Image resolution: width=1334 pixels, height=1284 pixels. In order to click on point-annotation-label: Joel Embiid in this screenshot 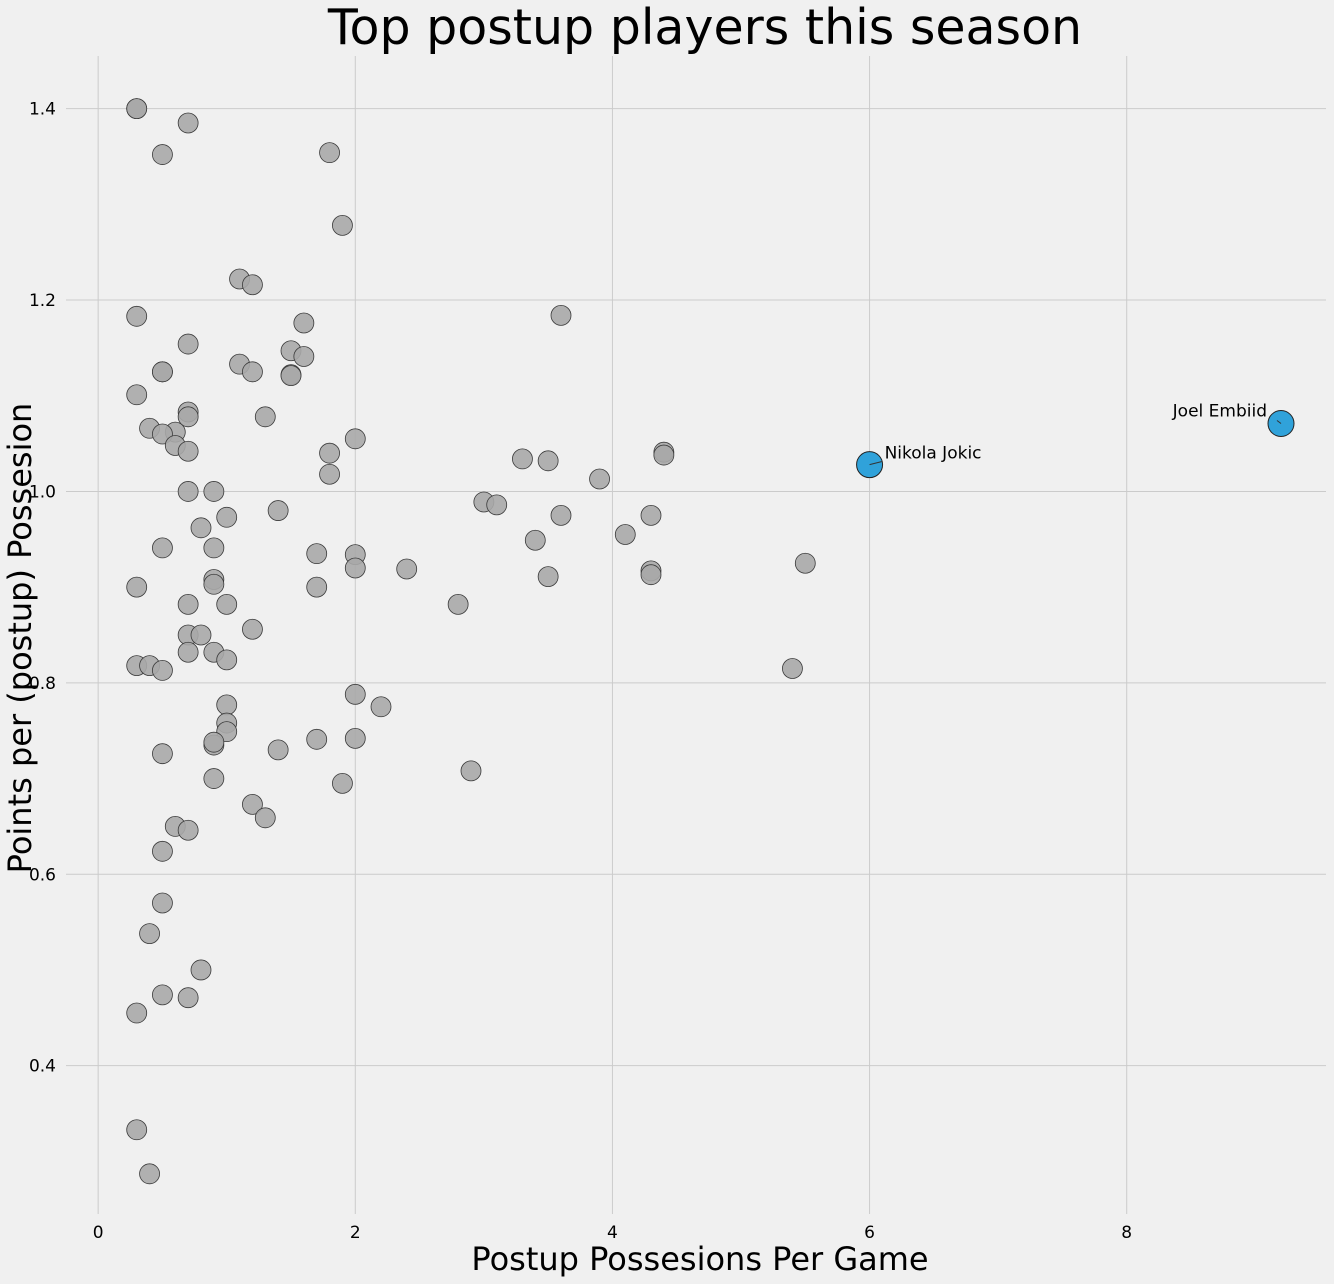, I will do `click(1219, 411)`.